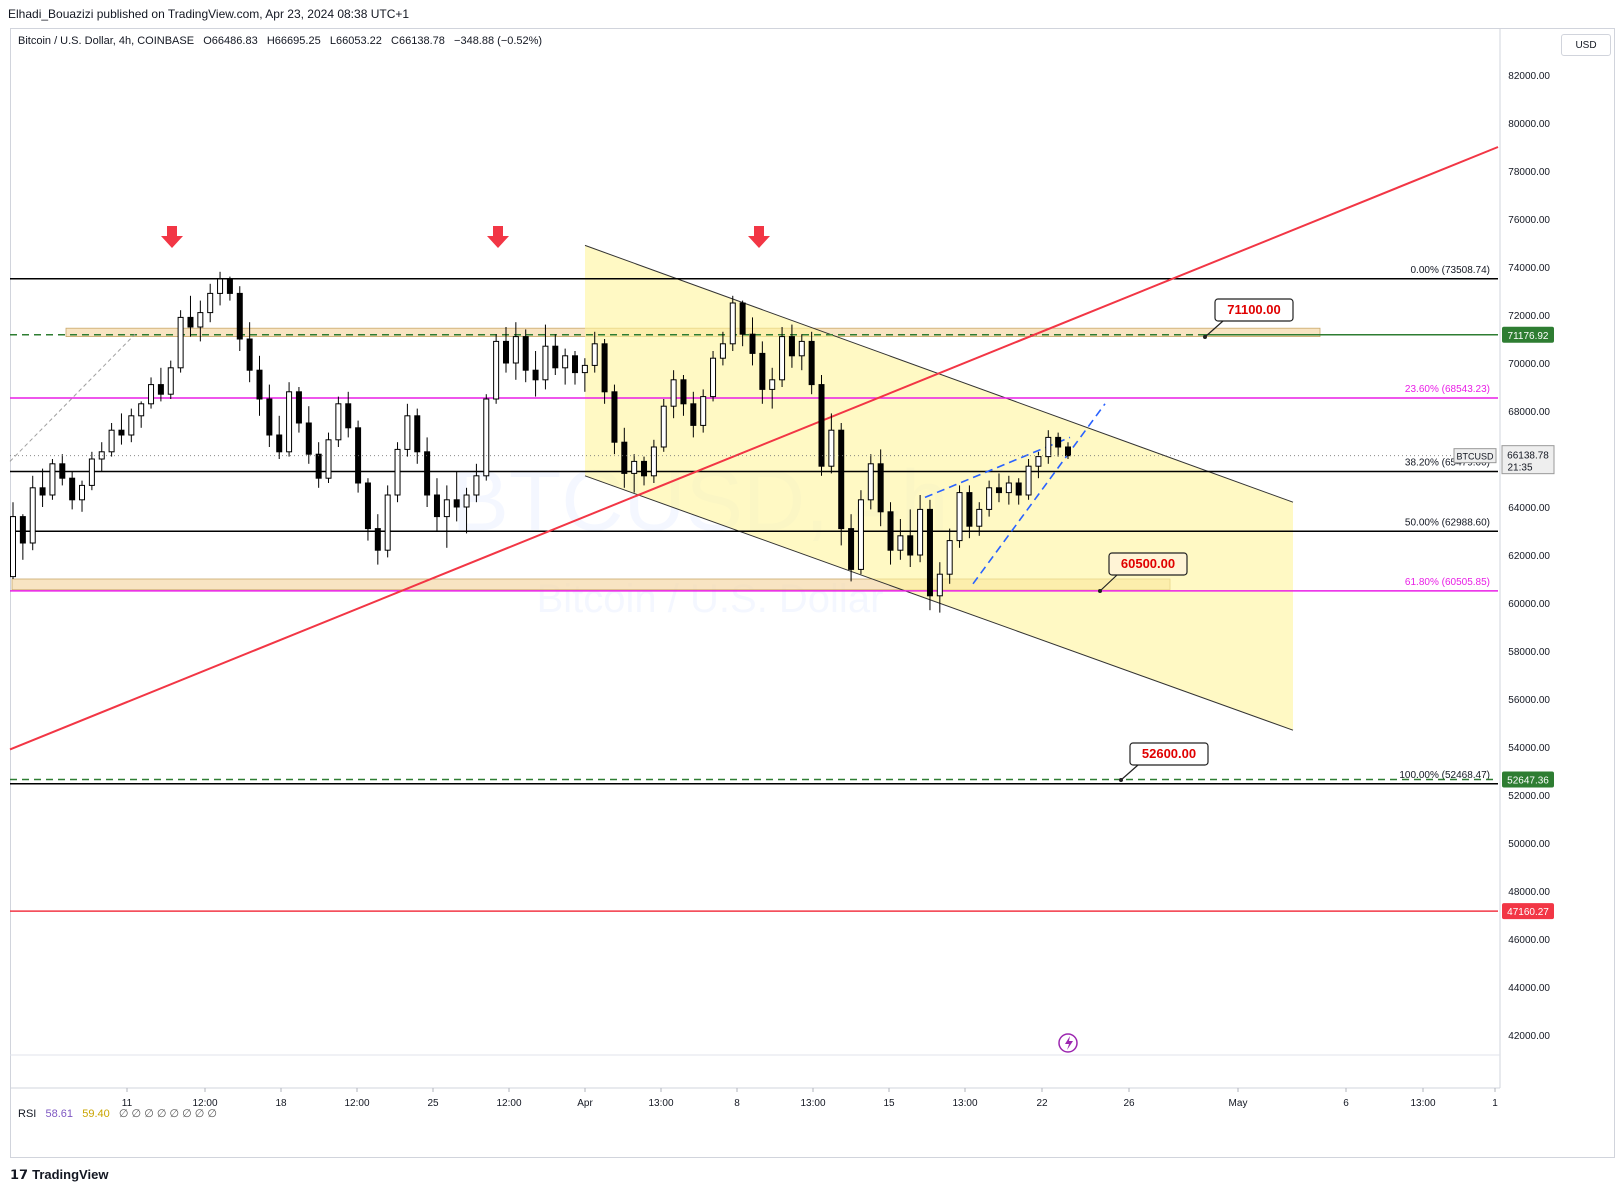 The width and height of the screenshot is (1624, 1190). I want to click on rsi-value: 58.61, so click(59, 1114).